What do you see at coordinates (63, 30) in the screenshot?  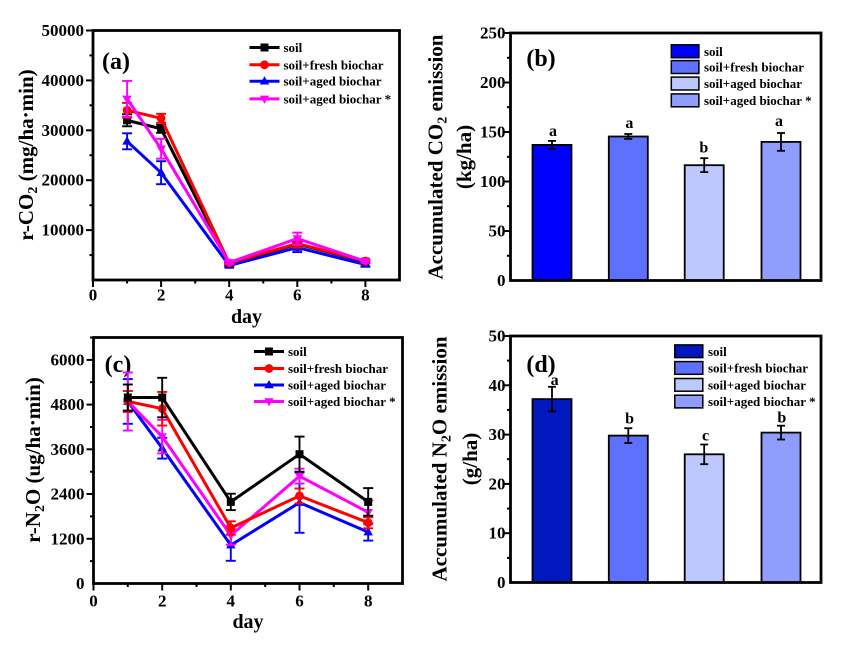 I see `svg-text: 50000` at bounding box center [63, 30].